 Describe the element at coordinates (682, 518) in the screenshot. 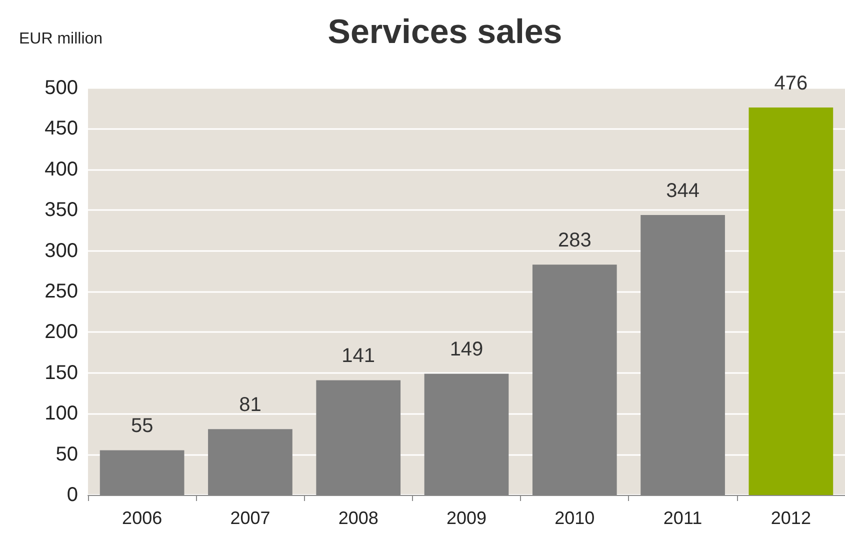

I see `x-tick-label: 2011` at that location.